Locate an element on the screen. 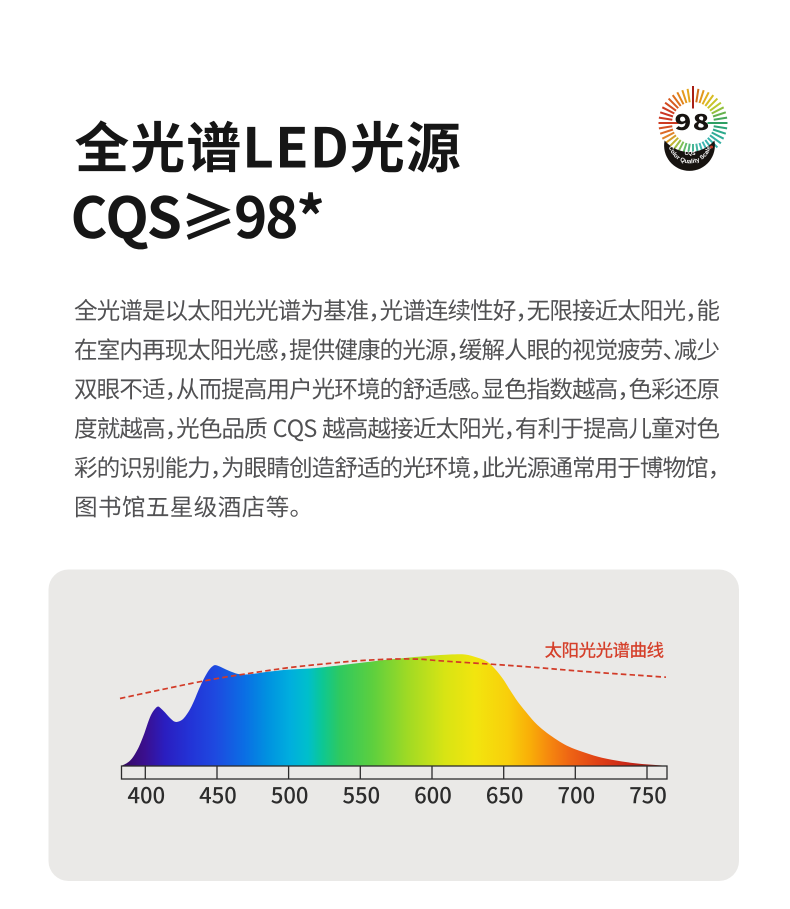 The width and height of the screenshot is (790, 909). svg-text: CQS is located at coordinates (691, 154).